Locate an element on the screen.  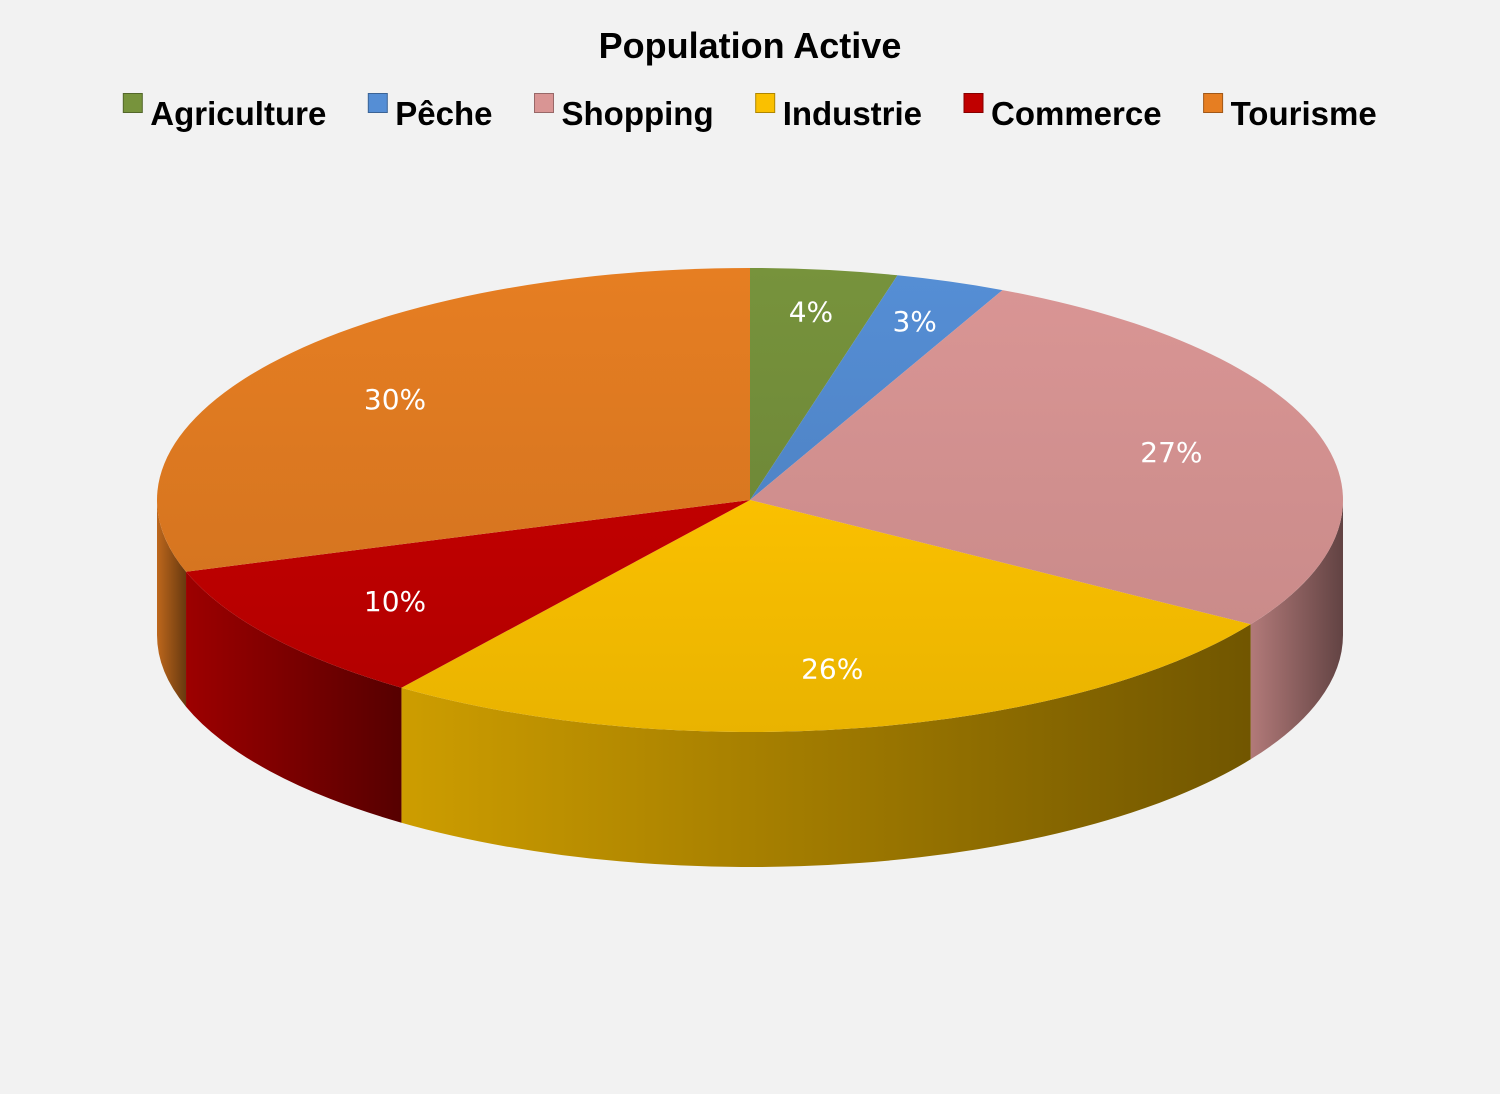
data-label-commerce: 10% is located at coordinates (395, 601).